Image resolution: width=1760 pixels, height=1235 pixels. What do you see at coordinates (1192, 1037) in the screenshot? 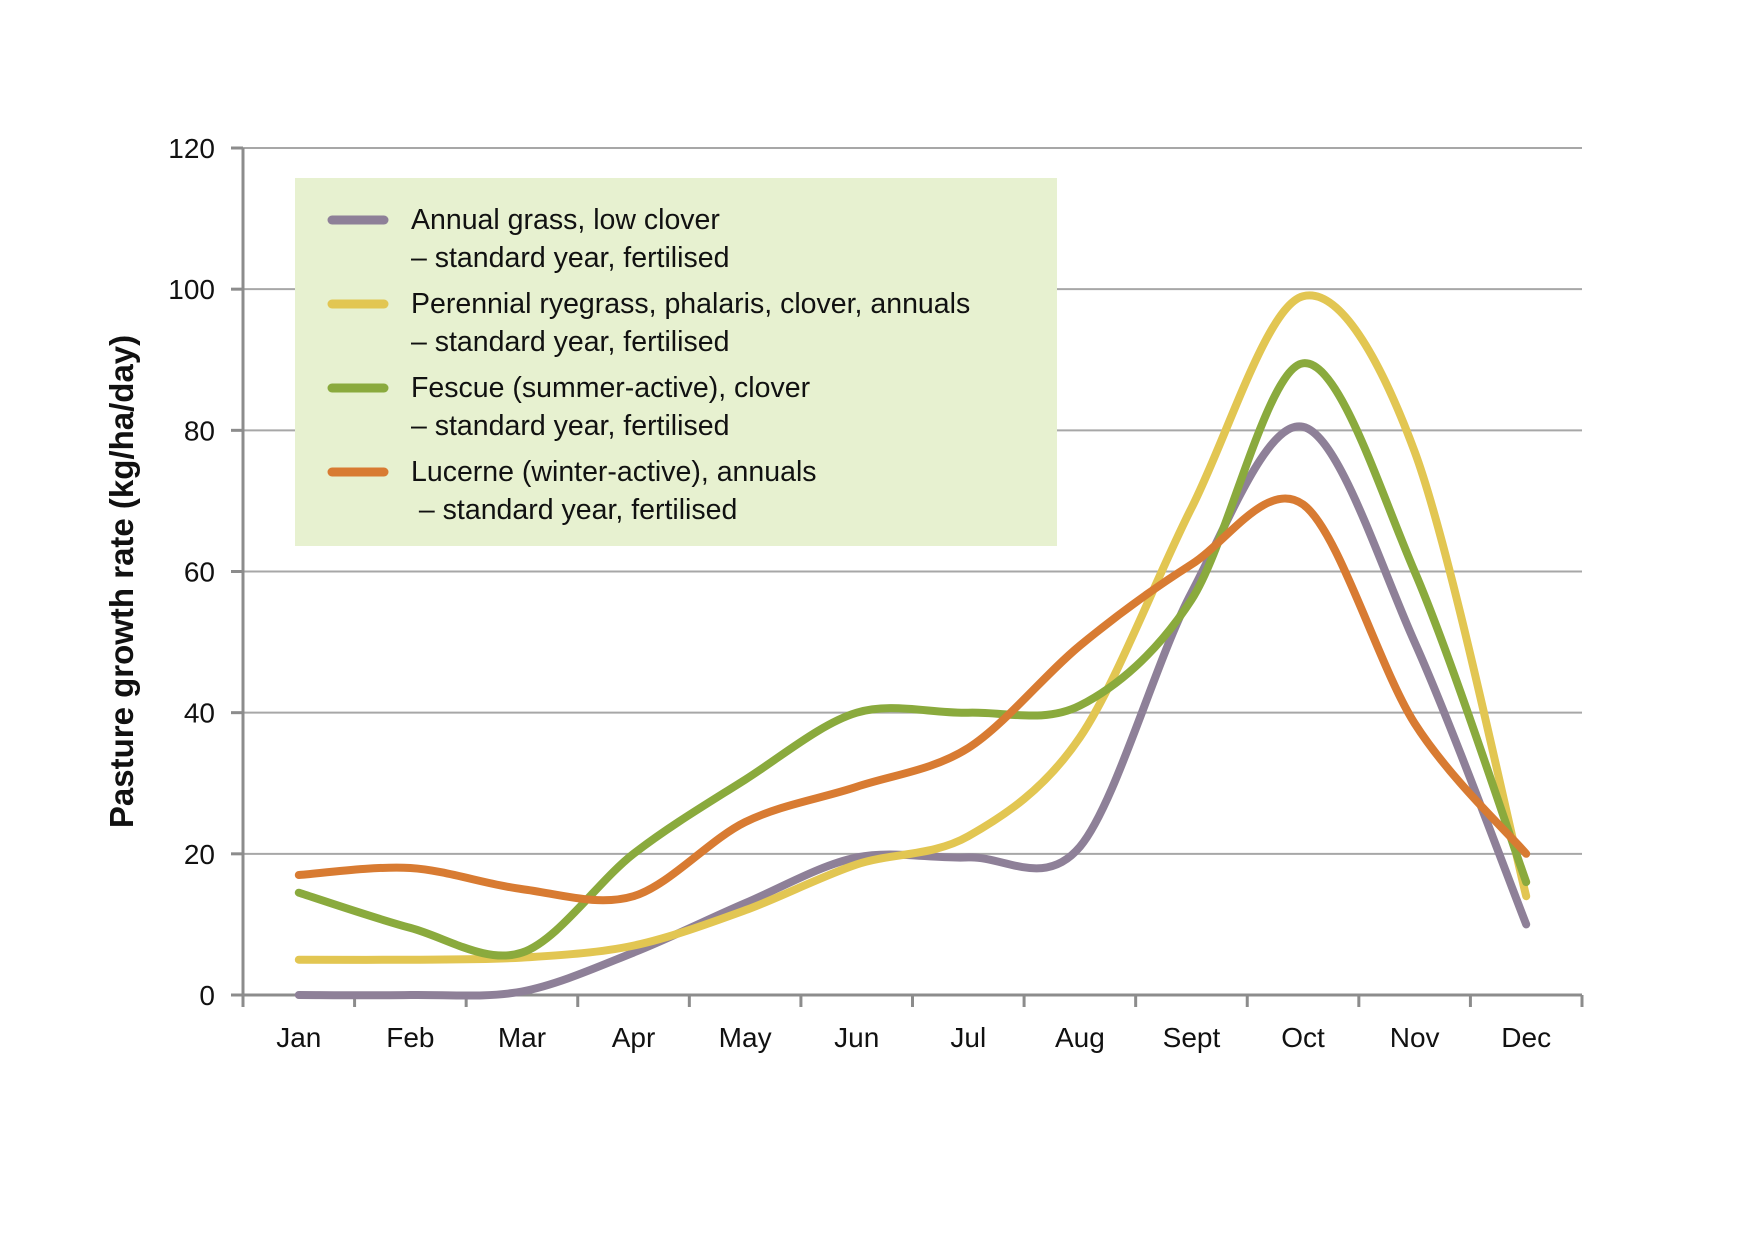
I see `x-tick-label: Sept` at bounding box center [1192, 1037].